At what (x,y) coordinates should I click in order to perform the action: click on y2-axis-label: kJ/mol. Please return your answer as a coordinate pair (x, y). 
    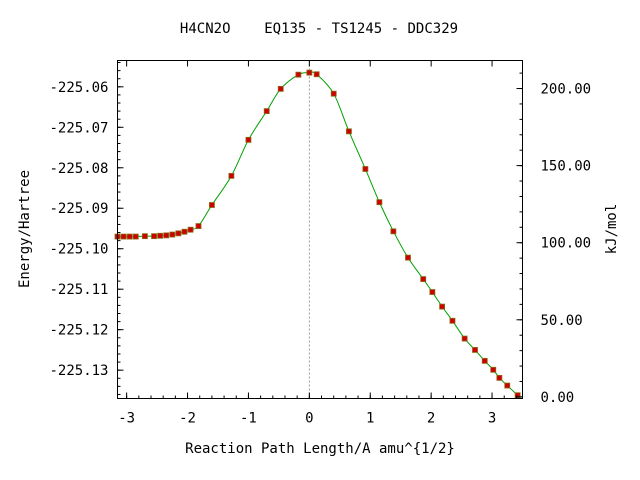
    Looking at the image, I should click on (612, 229).